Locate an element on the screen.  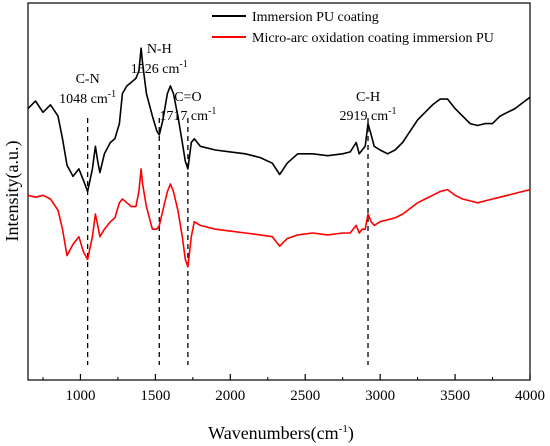
x-axis-title-main: Wavenumbers(cm is located at coordinates (273, 433).